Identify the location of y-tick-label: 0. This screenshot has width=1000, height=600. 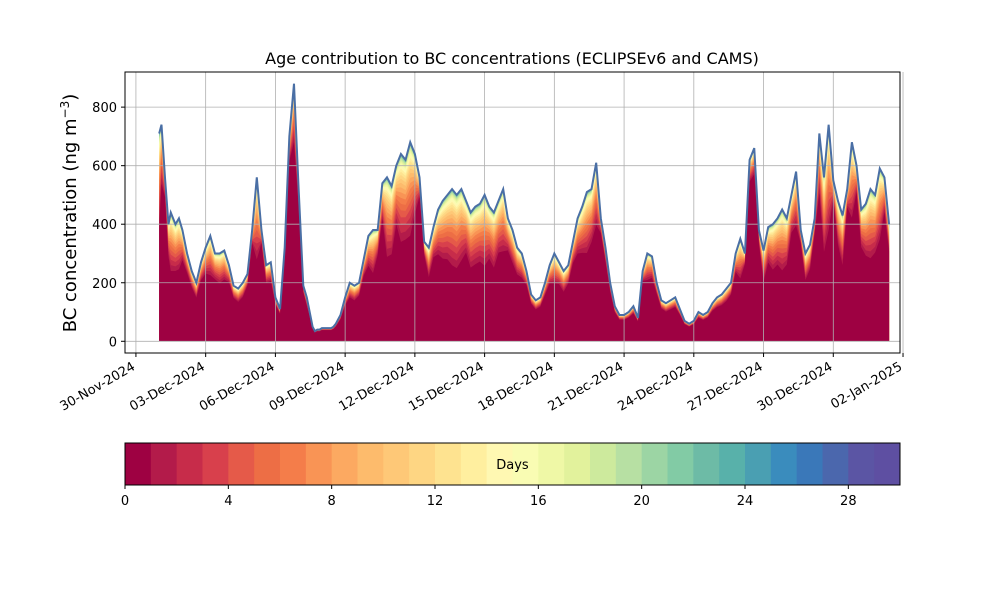
(113, 342).